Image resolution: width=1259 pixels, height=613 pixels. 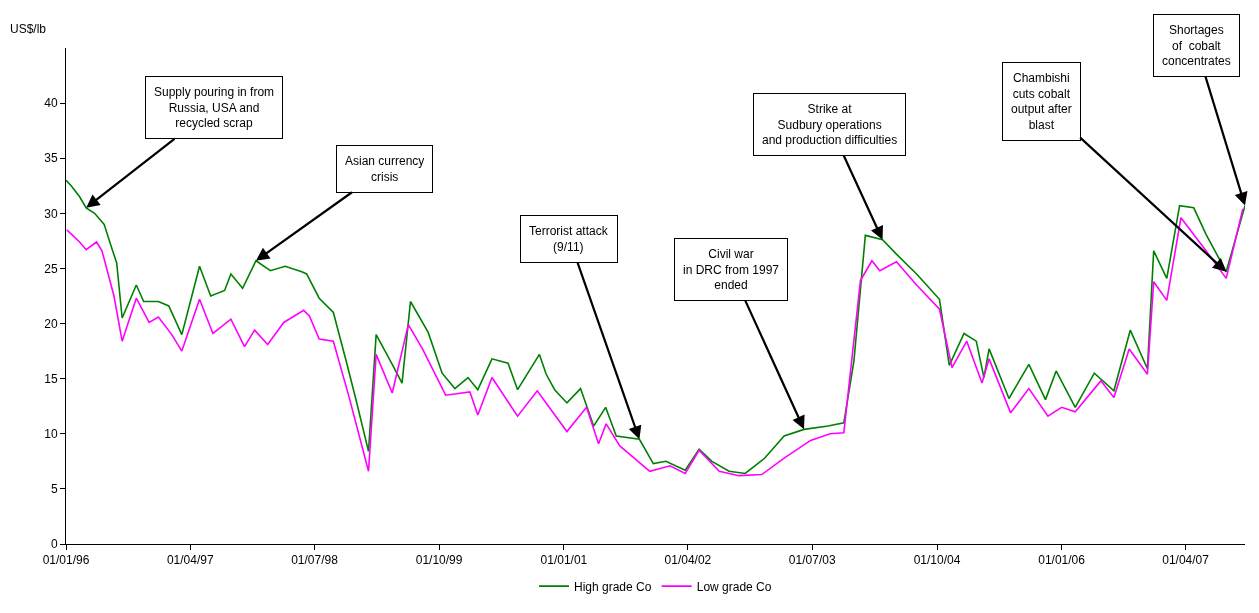 I want to click on annotation: Strike at Sudbury operations and production difficulties, so click(x=830, y=125).